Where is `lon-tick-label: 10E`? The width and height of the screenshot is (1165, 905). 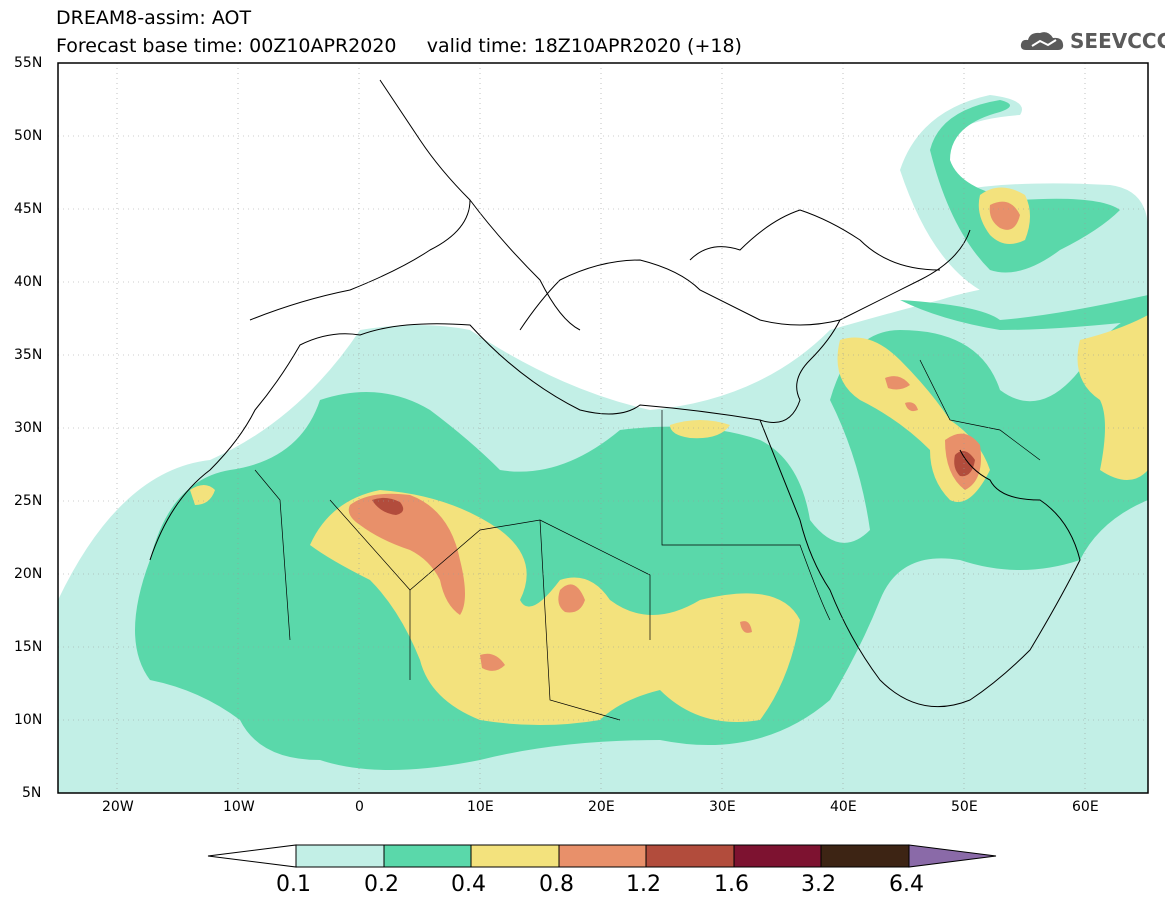 lon-tick-label: 10E is located at coordinates (480, 807).